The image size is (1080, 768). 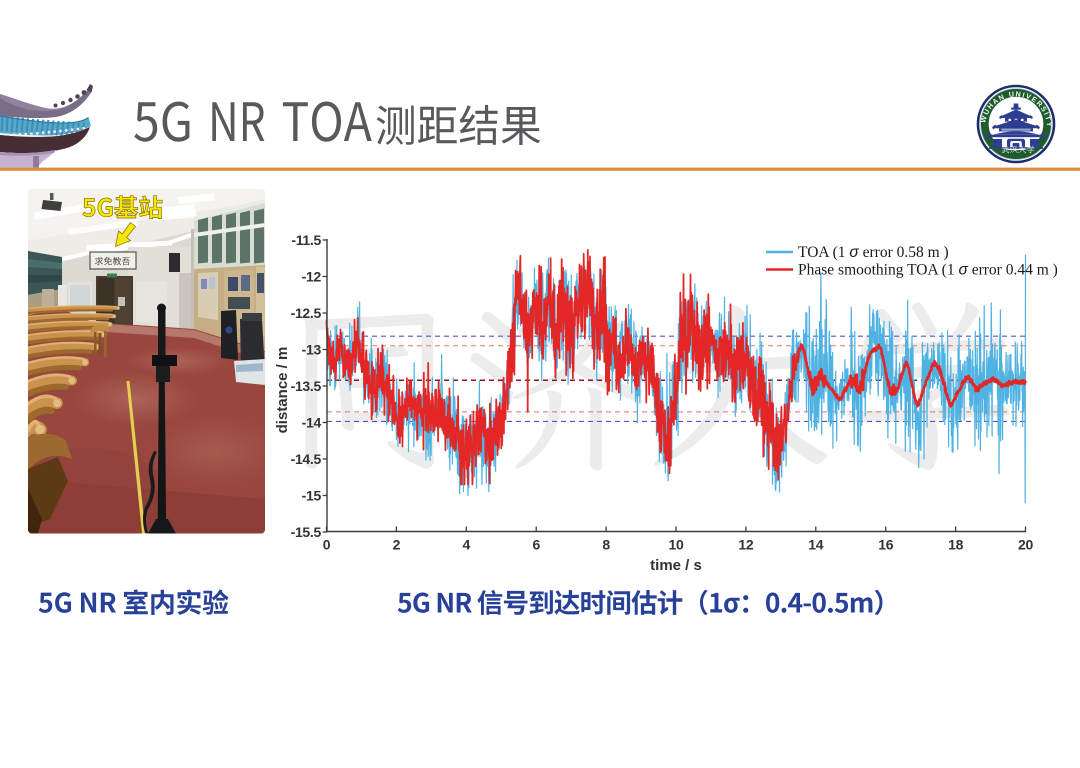 I want to click on svg-text: 16, so click(x=885, y=544).